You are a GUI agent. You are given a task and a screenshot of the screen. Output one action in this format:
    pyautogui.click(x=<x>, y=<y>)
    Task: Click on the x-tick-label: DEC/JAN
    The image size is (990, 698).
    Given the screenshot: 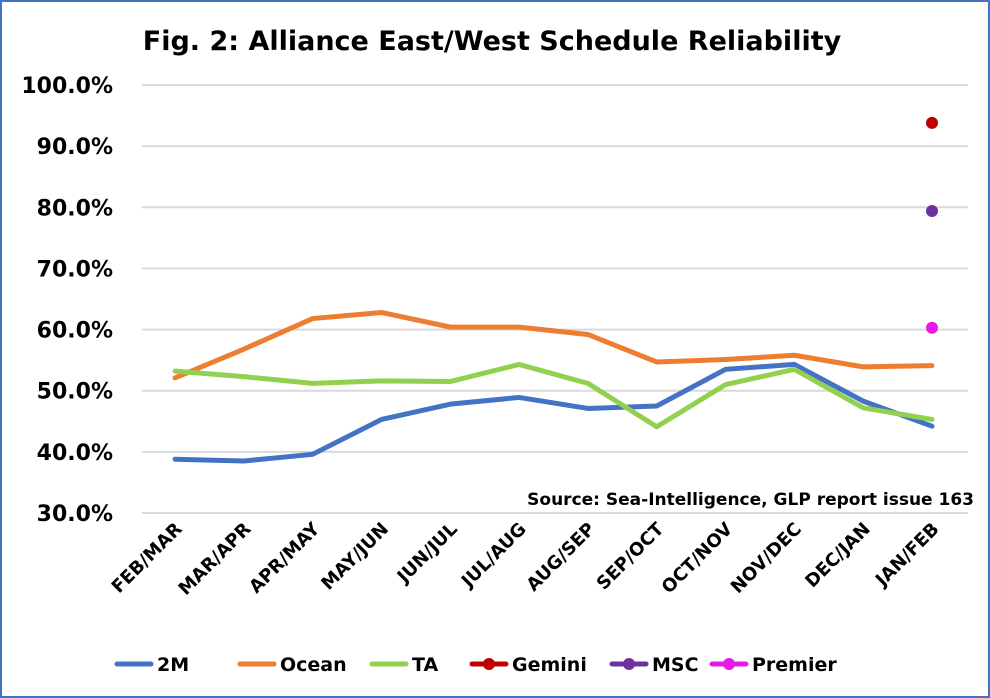 What is the action you would take?
    pyautogui.click(x=837, y=555)
    